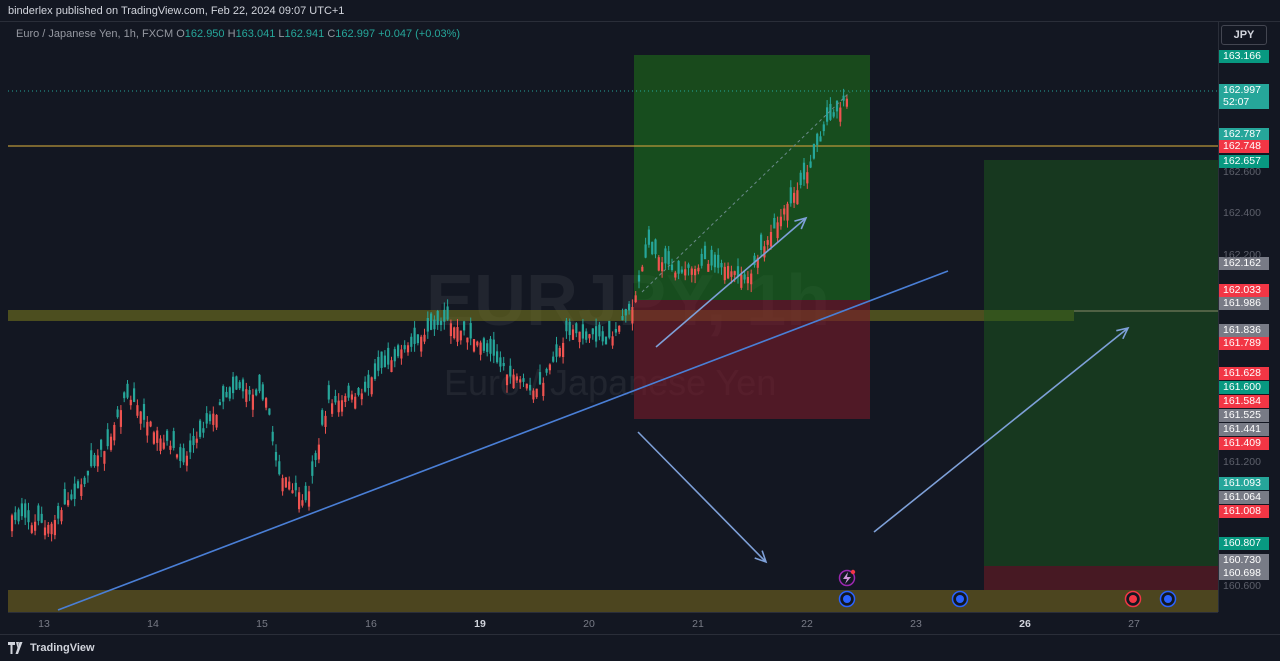 The image size is (1280, 661). Describe the element at coordinates (1244, 90) in the screenshot. I see `price-label: 162.997` at that location.